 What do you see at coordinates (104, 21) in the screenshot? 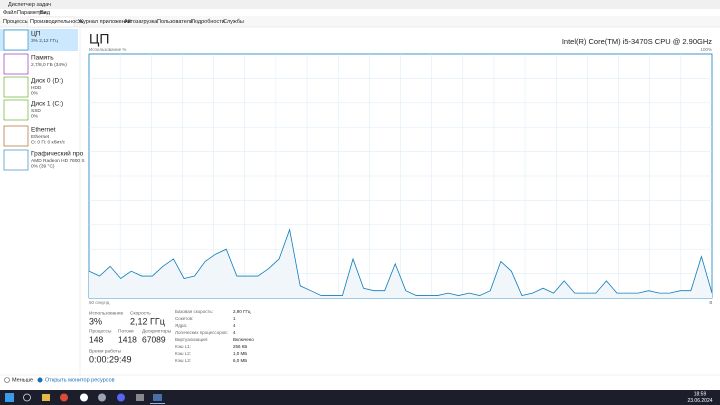
I see `tab: Журнал приложений` at bounding box center [104, 21].